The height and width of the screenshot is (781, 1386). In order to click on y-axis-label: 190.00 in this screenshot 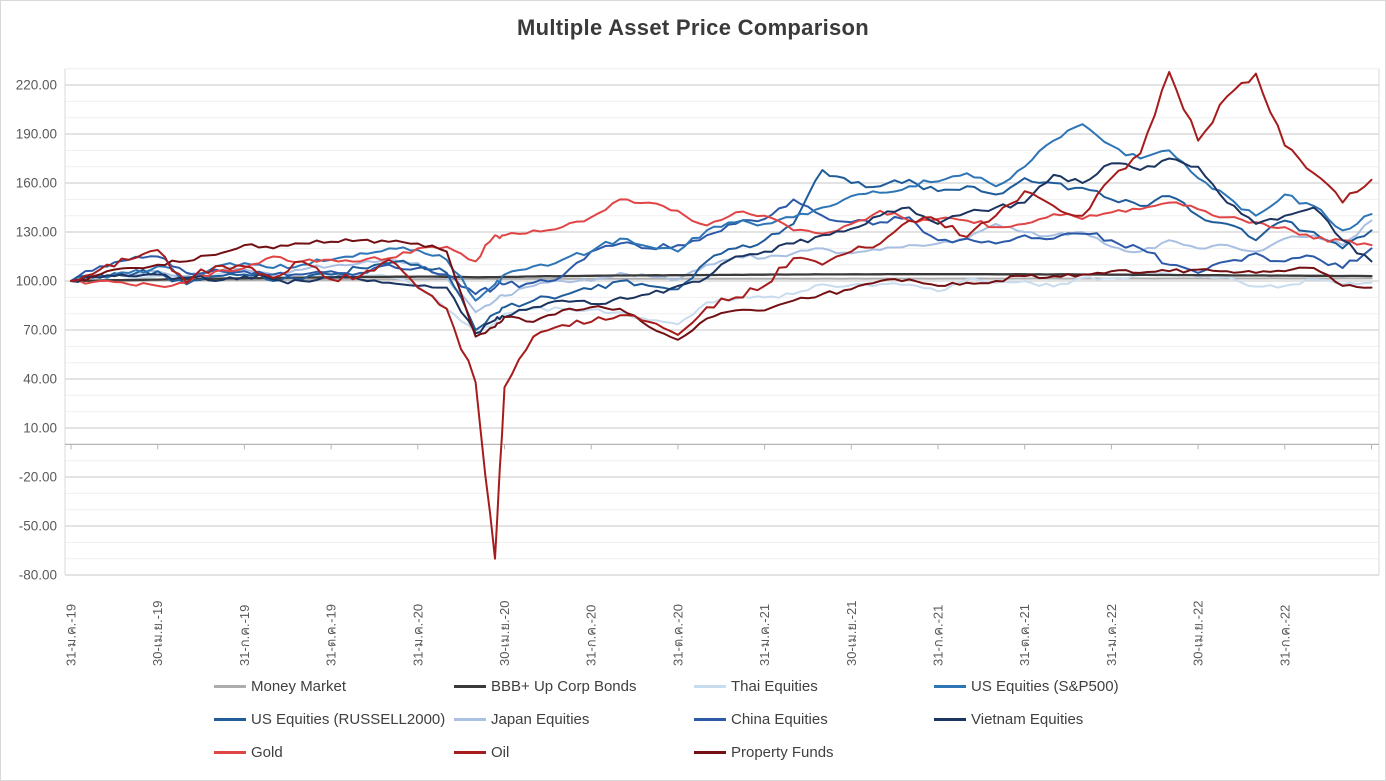, I will do `click(36, 134)`.